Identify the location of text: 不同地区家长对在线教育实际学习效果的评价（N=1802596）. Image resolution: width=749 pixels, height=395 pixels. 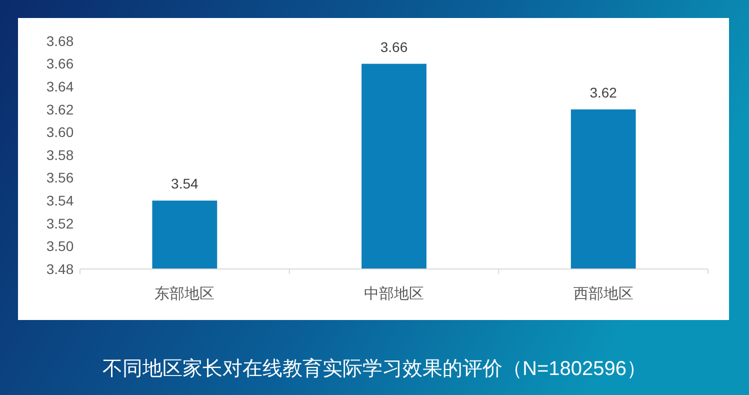
(374, 368).